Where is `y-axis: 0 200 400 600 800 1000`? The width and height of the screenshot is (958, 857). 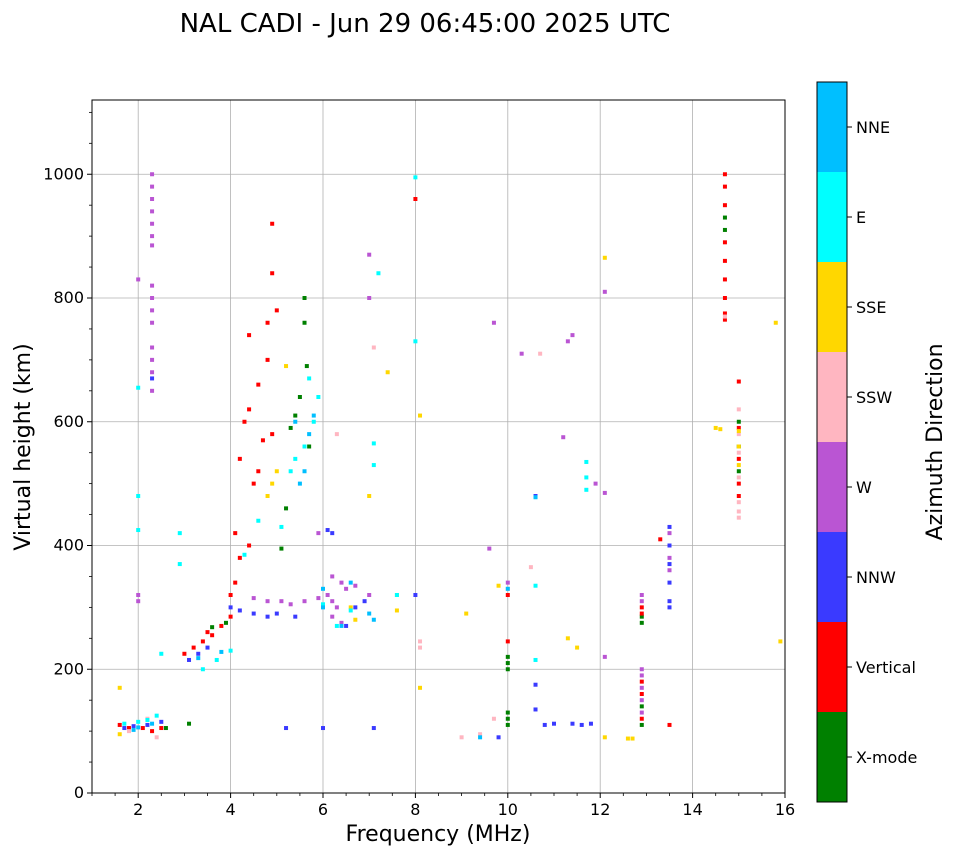 y-axis: 0 200 400 600 800 1000 is located at coordinates (67, 456).